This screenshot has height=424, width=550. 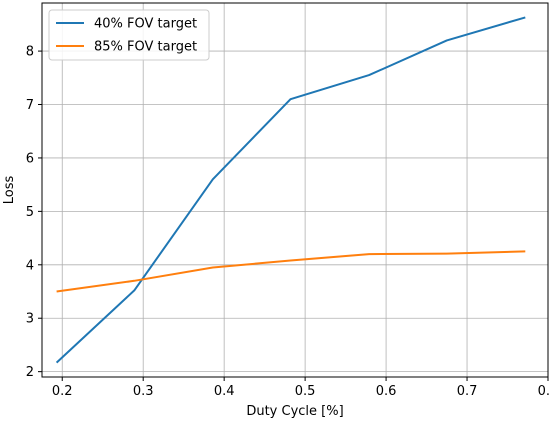 I want to click on x-axis-ticks: 0.2 0.3 0.4 0.5 0.6 0.7 0.8, so click(x=301, y=388).